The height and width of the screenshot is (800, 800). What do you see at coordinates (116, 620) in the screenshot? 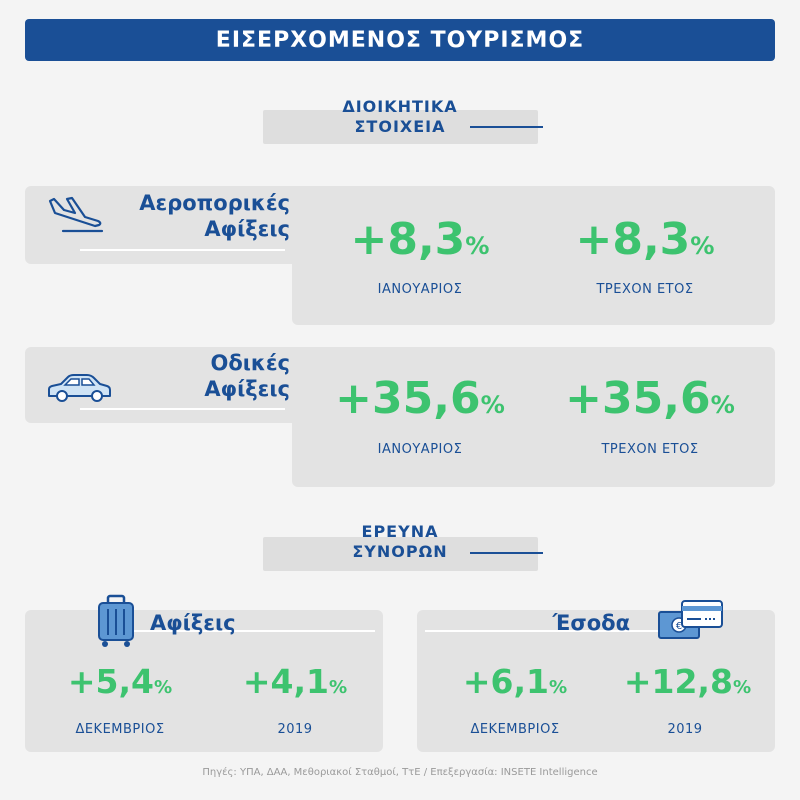
I see `suitcase-icon` at bounding box center [116, 620].